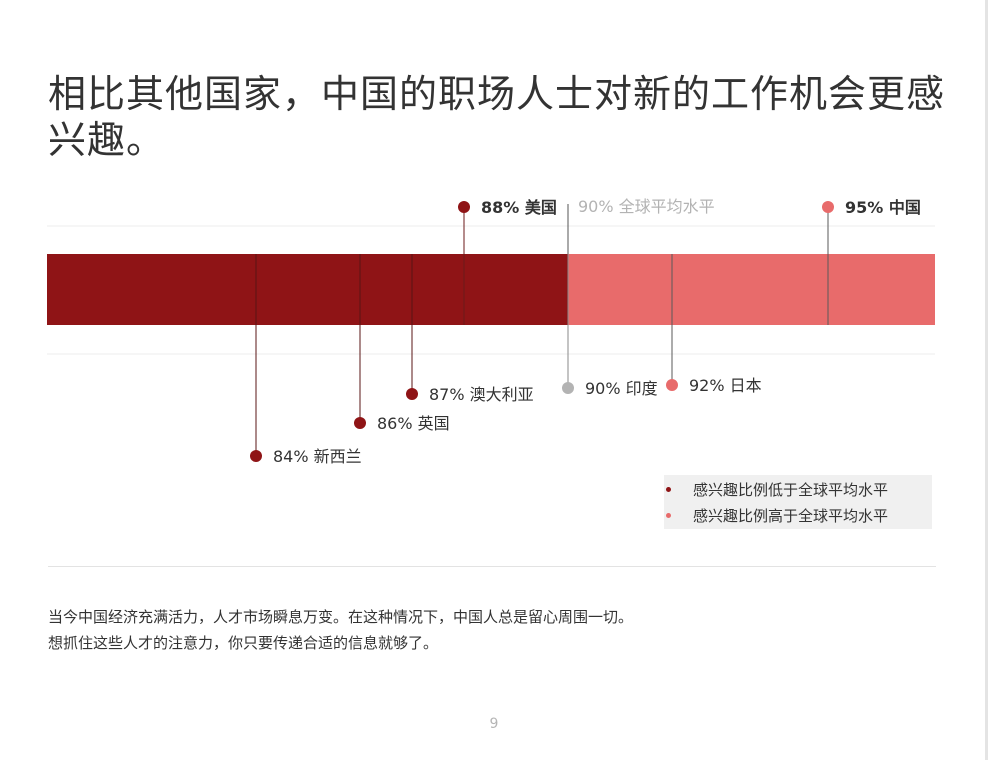  What do you see at coordinates (791, 515) in the screenshot?
I see `legend-label-above: 感兴趣比例高于全球平均水平` at bounding box center [791, 515].